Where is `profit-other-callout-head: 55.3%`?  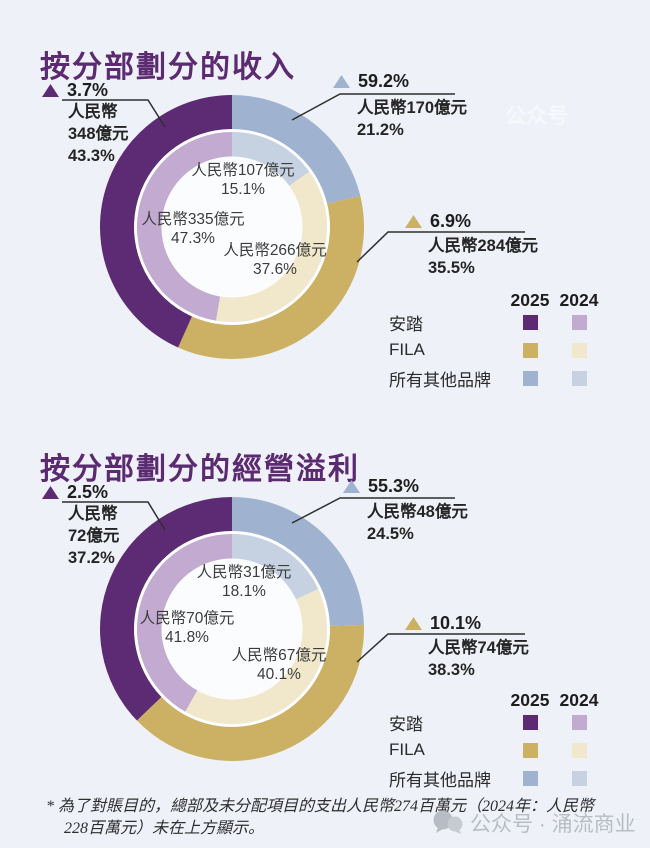
profit-other-callout-head: 55.3% is located at coordinates (381, 486).